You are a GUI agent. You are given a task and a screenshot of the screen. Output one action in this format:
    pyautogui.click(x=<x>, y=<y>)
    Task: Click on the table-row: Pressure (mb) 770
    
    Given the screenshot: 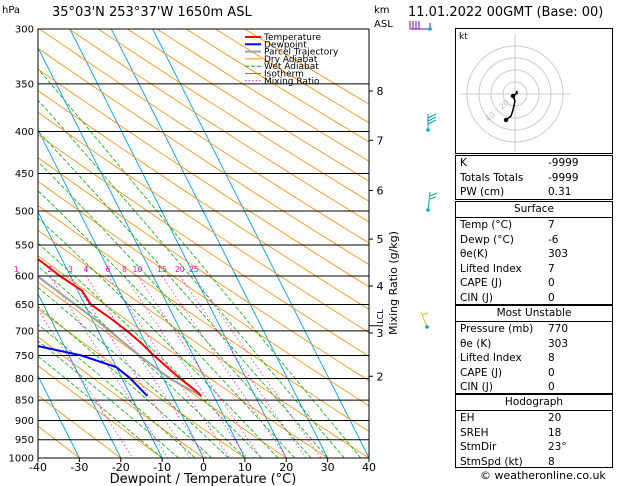 What is the action you would take?
    pyautogui.click(x=534, y=329)
    